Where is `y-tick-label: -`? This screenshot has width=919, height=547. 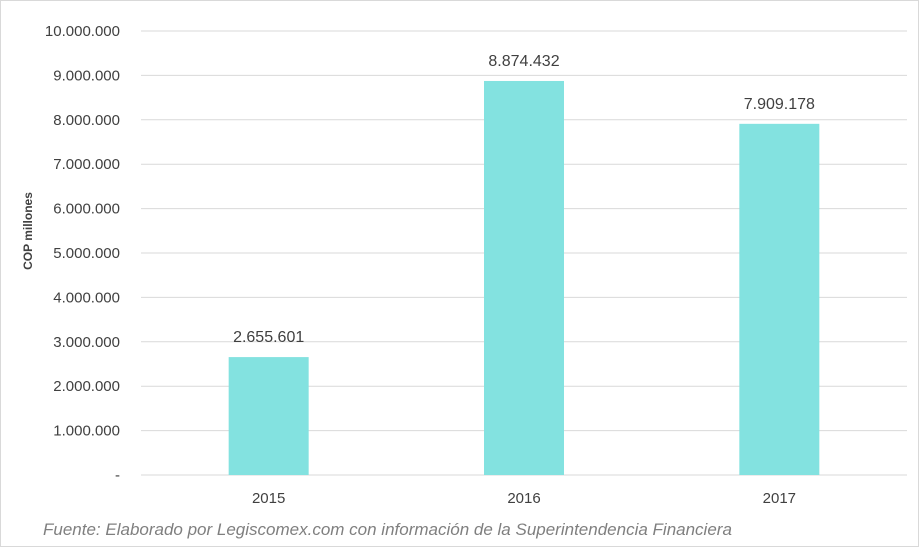
y-tick-label: - is located at coordinates (117, 475).